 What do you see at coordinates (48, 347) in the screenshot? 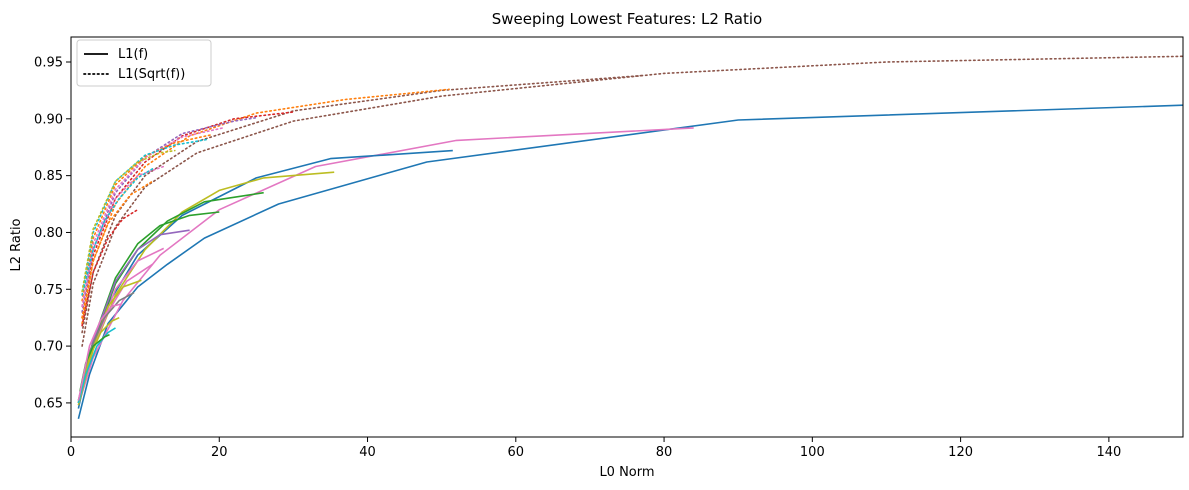
I see `y-tick-label: 0.70` at bounding box center [48, 347].